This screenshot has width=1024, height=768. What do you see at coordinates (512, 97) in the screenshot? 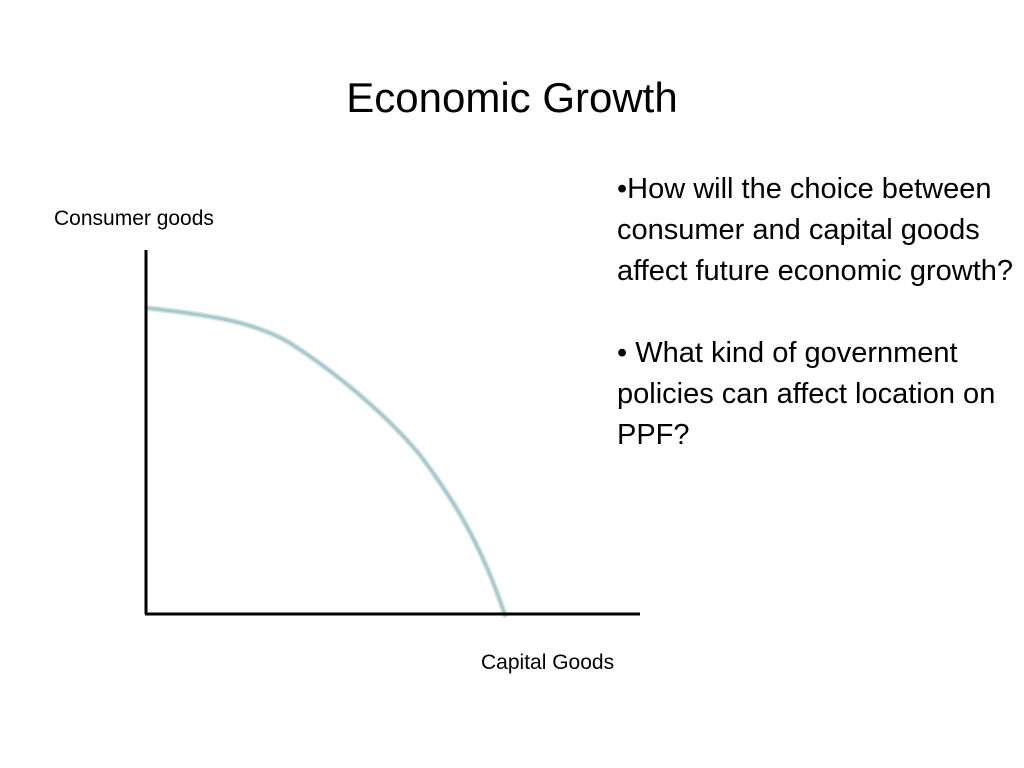
I see `slide-title: Economic Growth` at bounding box center [512, 97].